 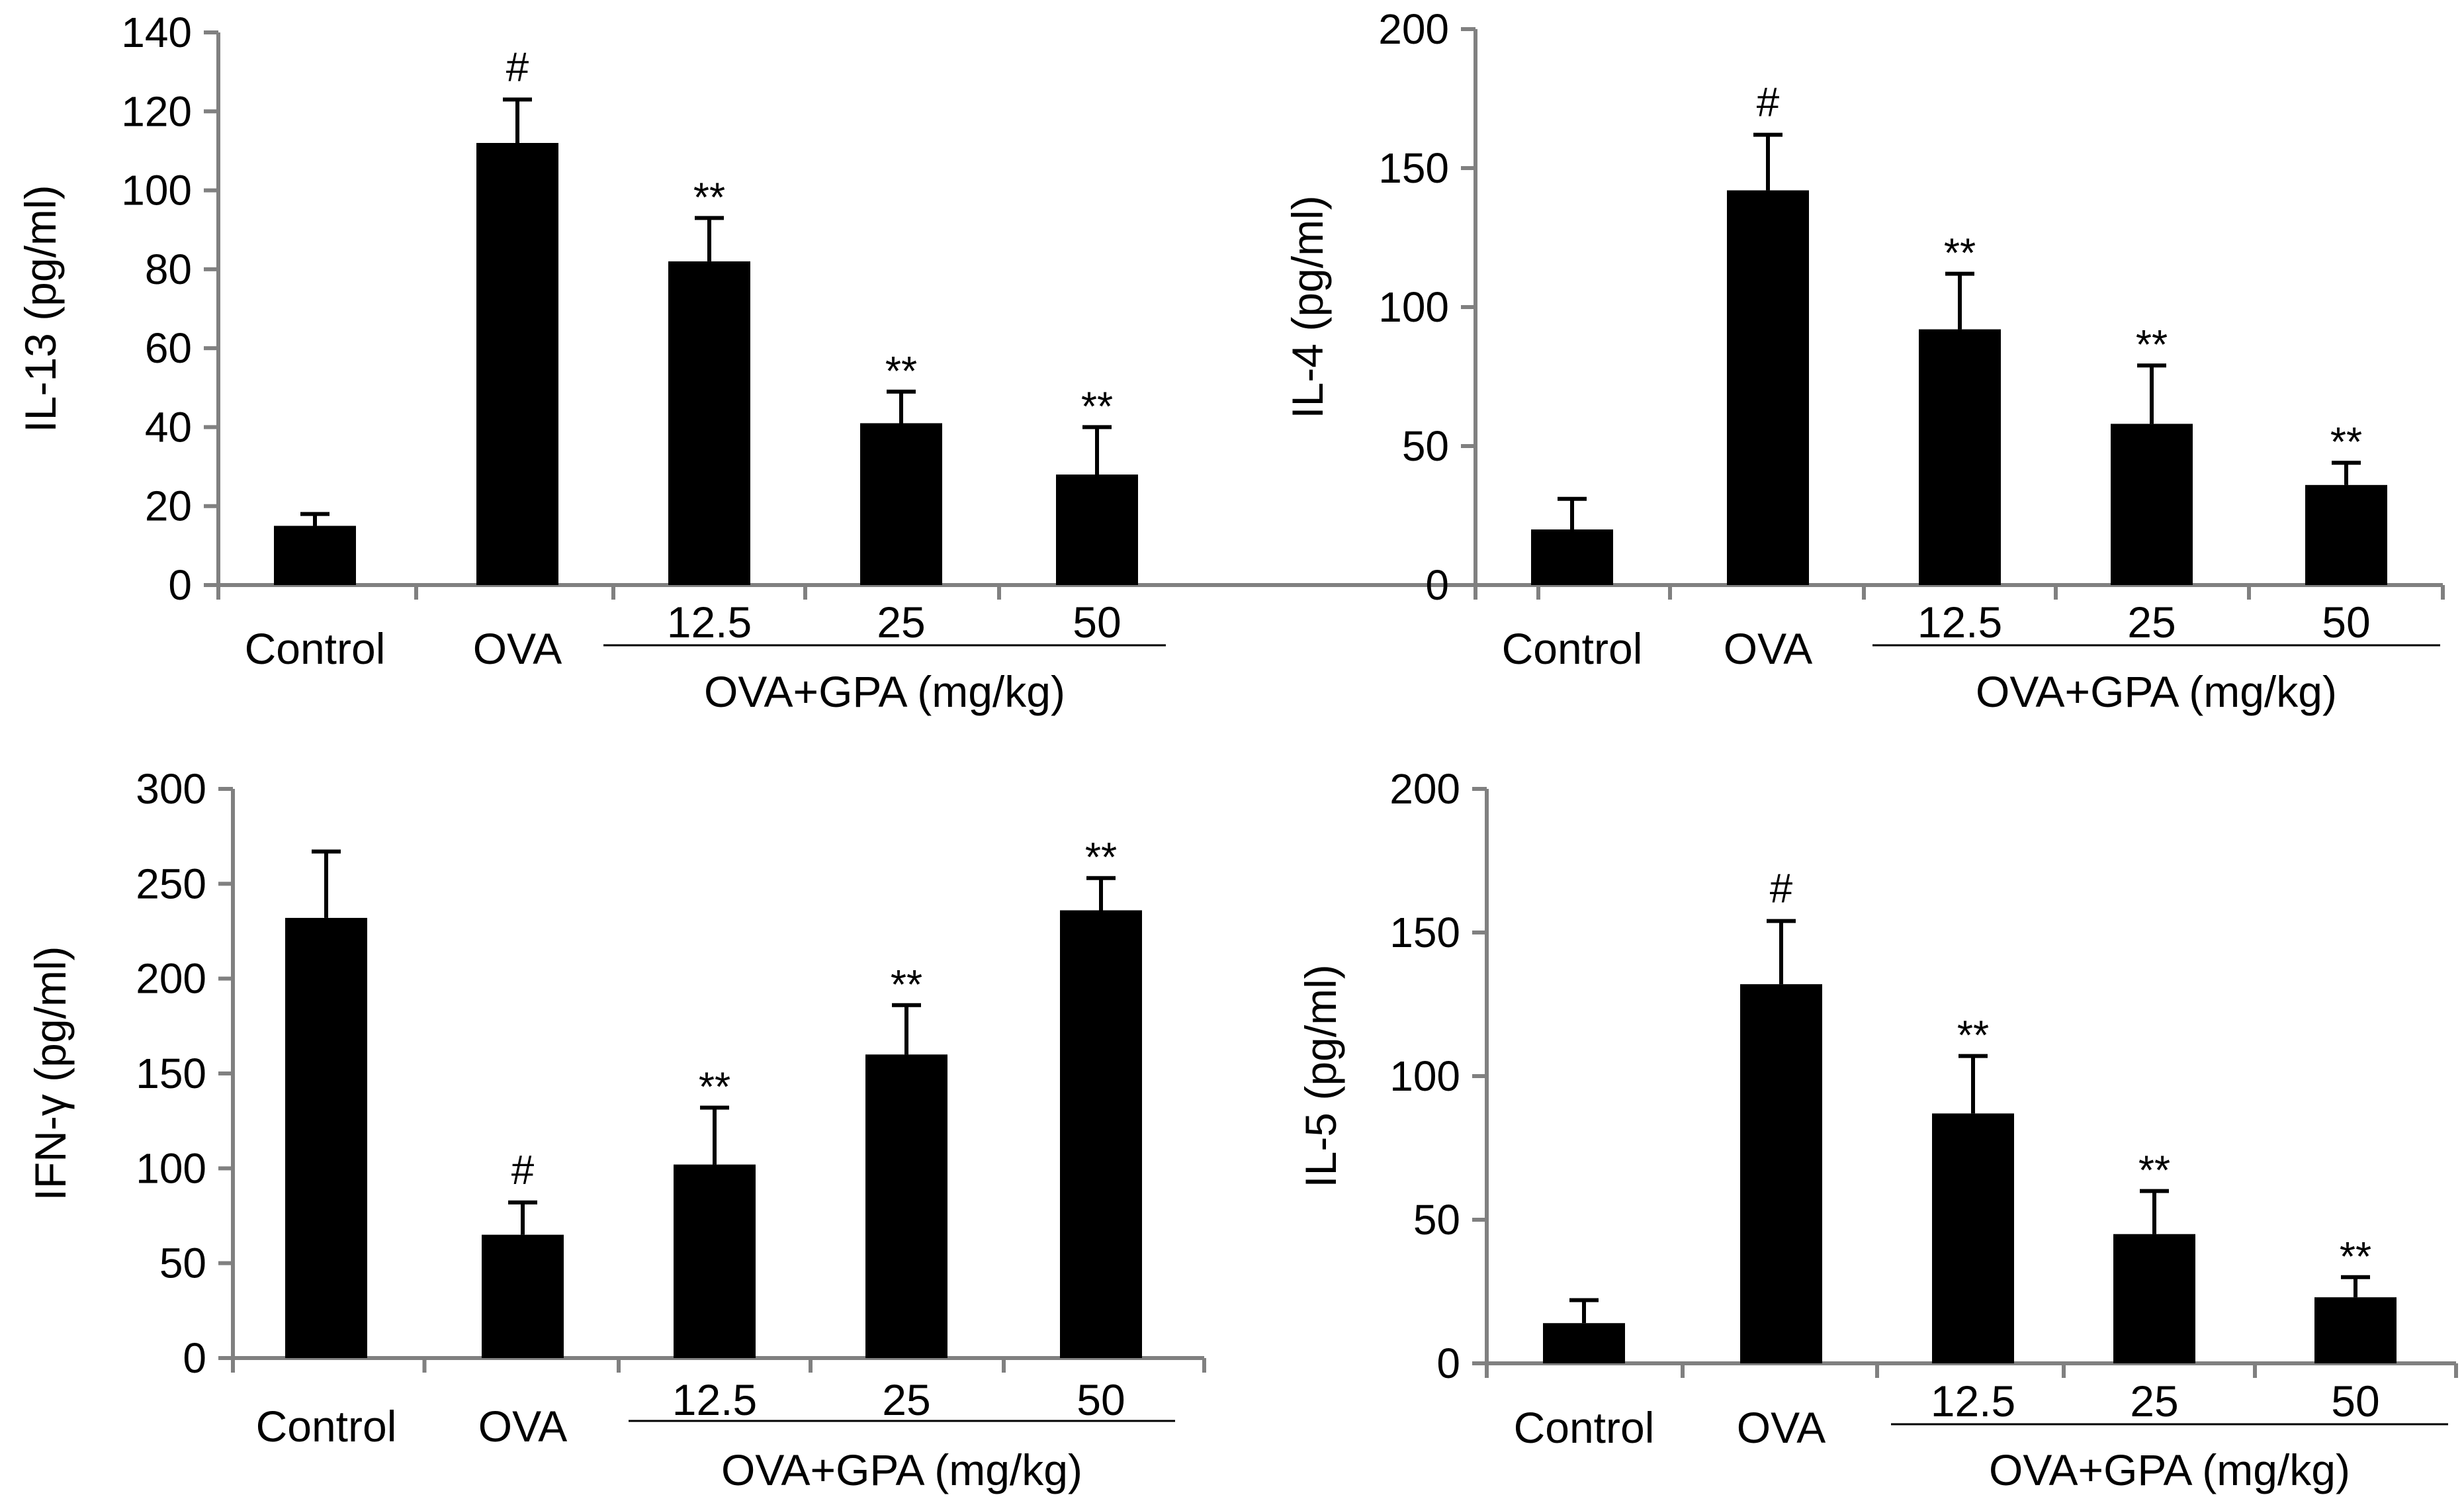 I want to click on y-axis-label: IL-4 (pg/ml), so click(x=1307, y=306).